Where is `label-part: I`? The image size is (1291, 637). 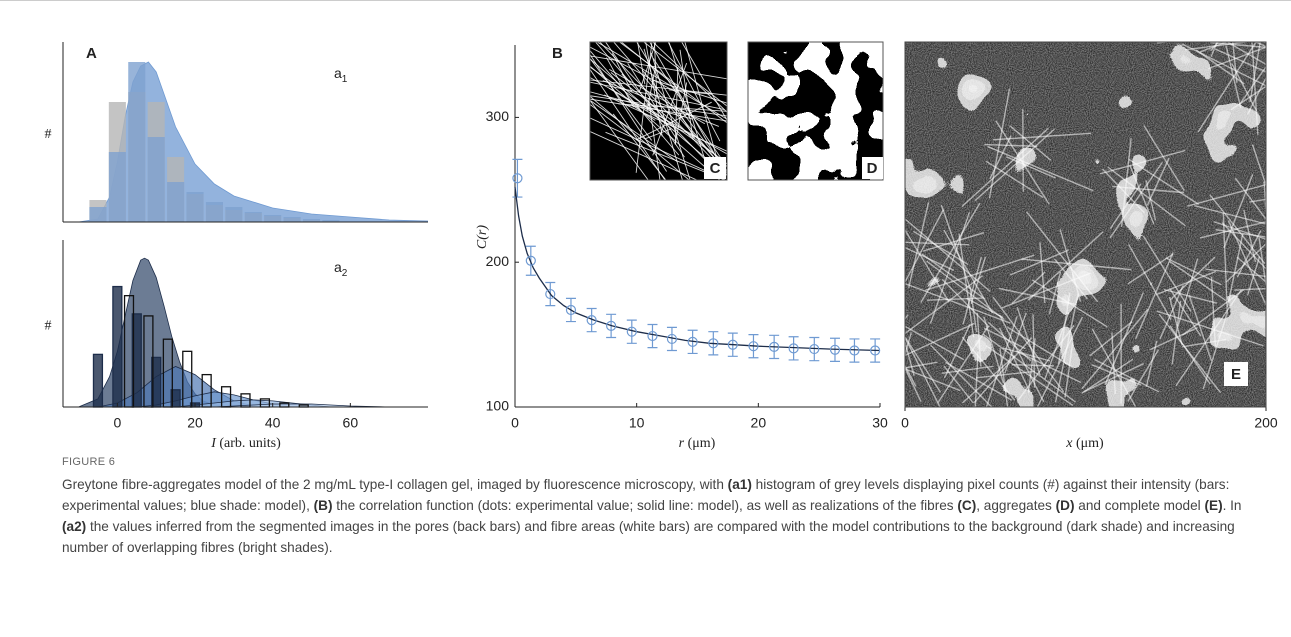
label-part: I is located at coordinates (213, 443).